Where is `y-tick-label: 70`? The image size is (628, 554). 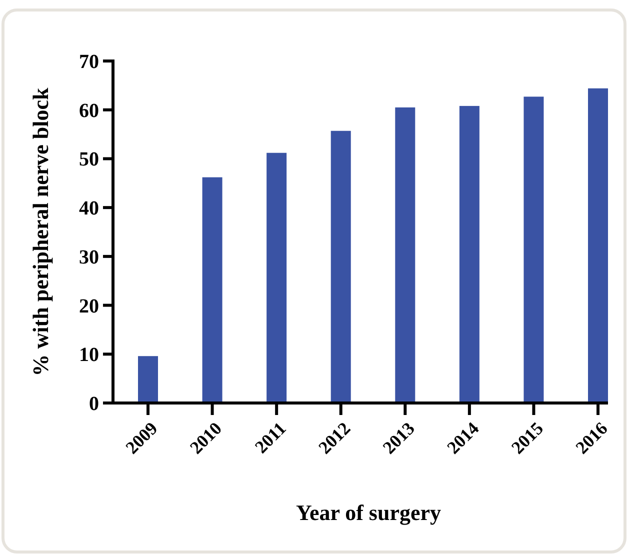
y-tick-label: 70 is located at coordinates (89, 62).